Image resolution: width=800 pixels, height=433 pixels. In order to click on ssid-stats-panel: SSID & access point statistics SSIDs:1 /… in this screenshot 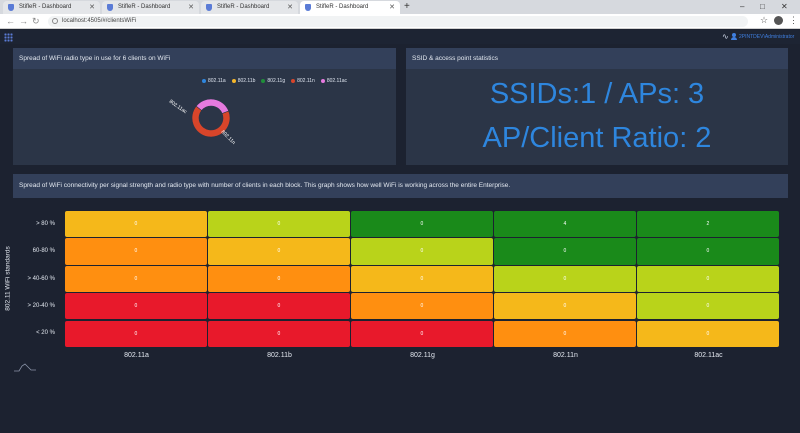, I will do `click(597, 106)`.